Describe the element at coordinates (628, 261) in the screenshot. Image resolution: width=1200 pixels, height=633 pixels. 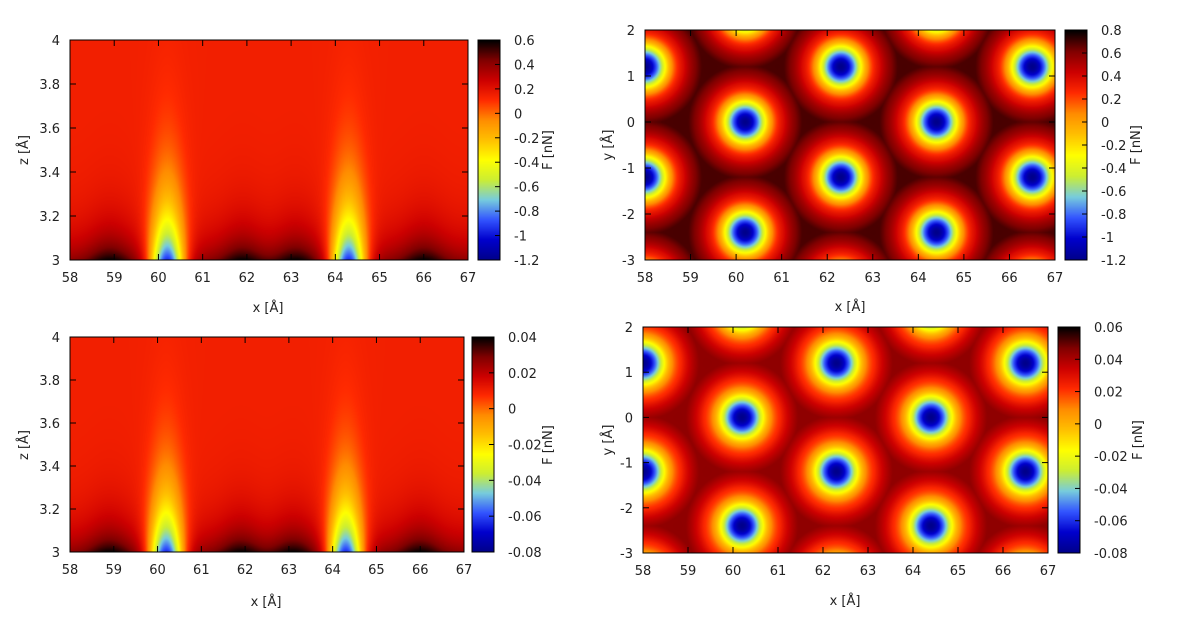
I see `y-tick-label: -3` at that location.